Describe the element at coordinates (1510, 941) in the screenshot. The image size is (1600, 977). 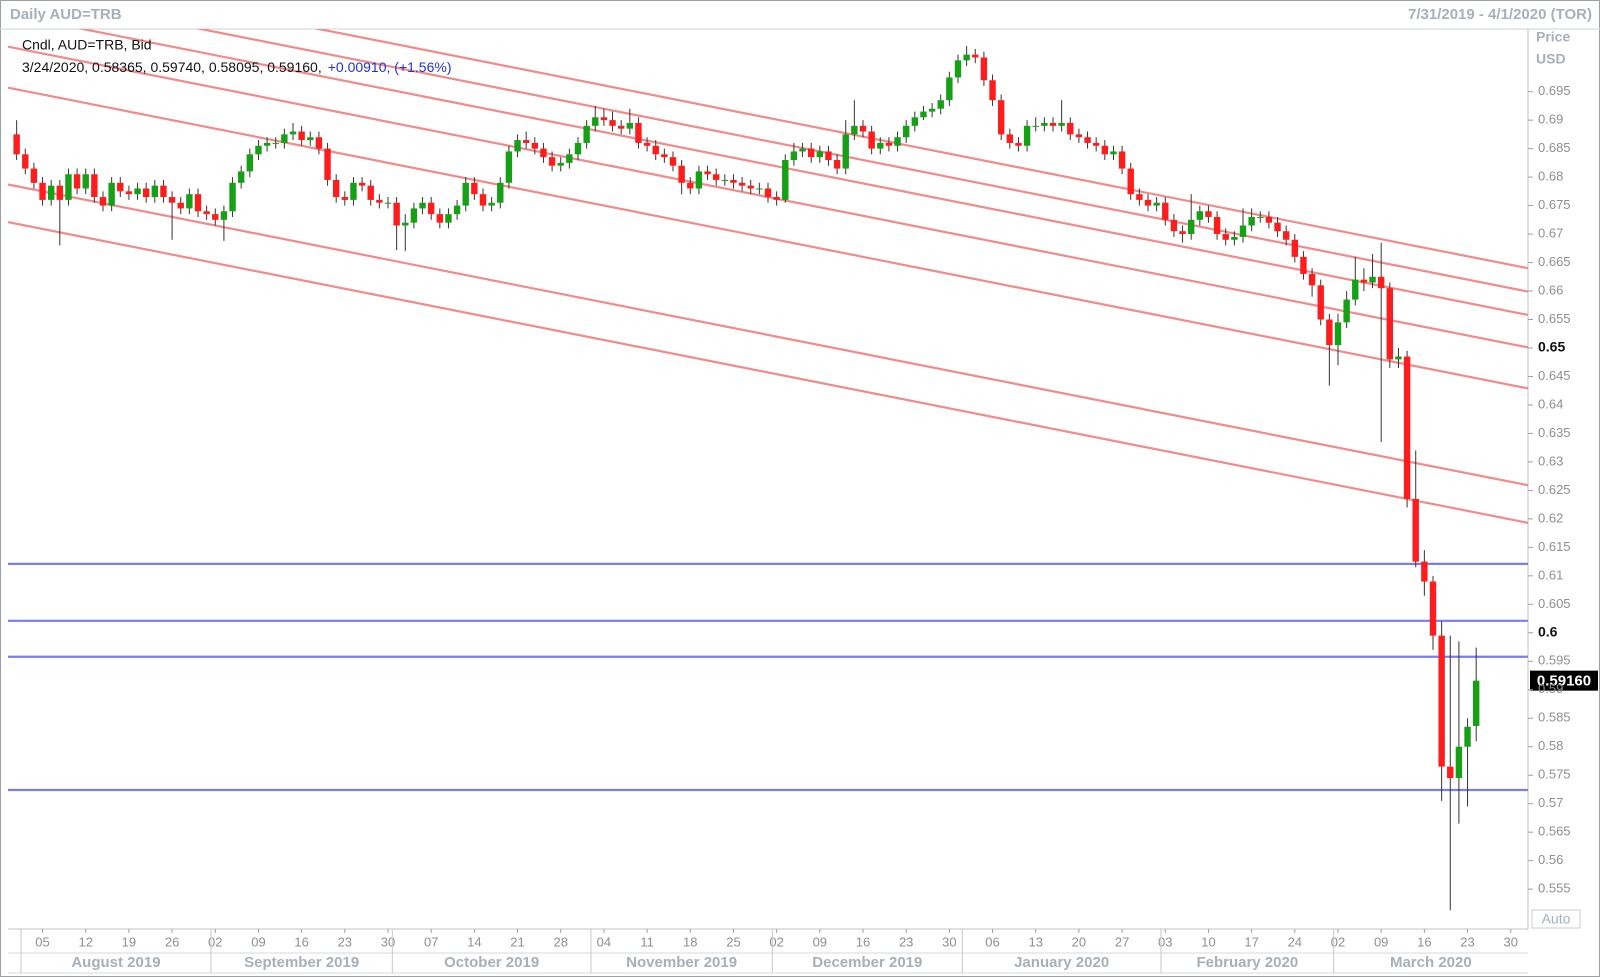
I see `x-tick-label: 30` at that location.